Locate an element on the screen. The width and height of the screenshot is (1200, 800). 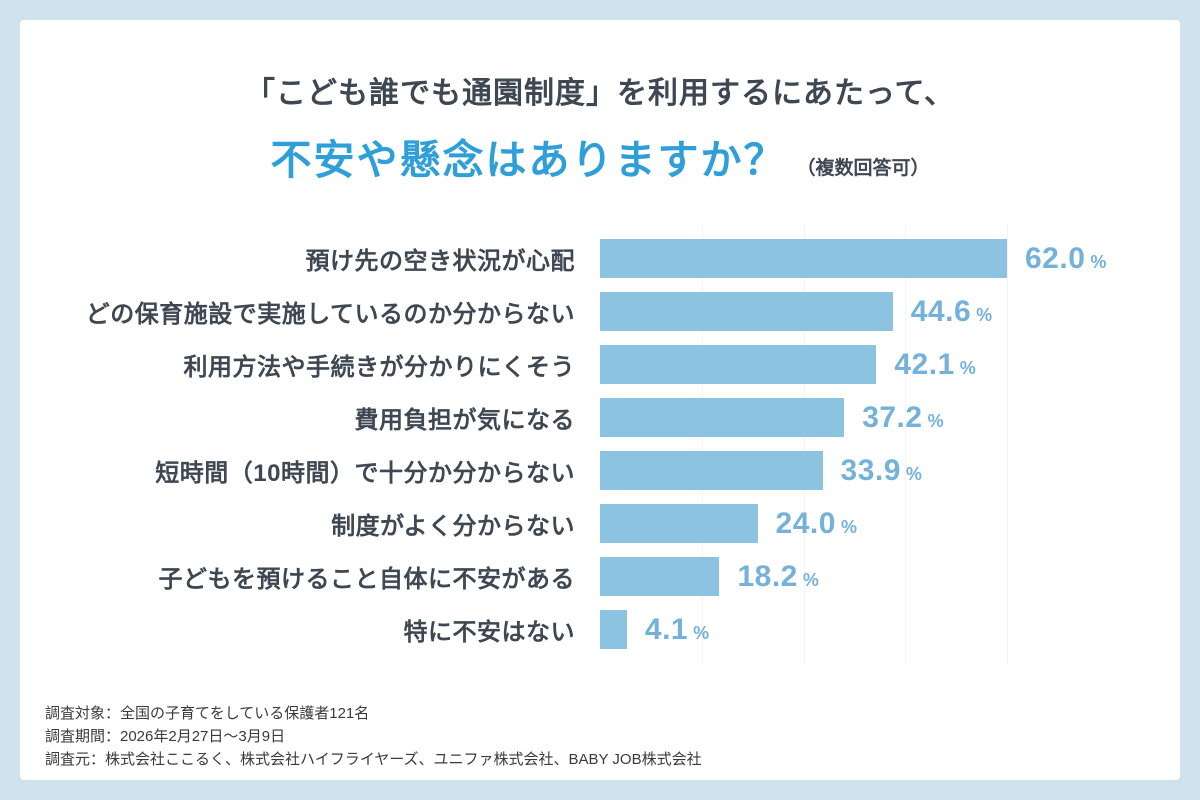
category-label: 子どもを預けること自体に不安がある is located at coordinates (366, 579).